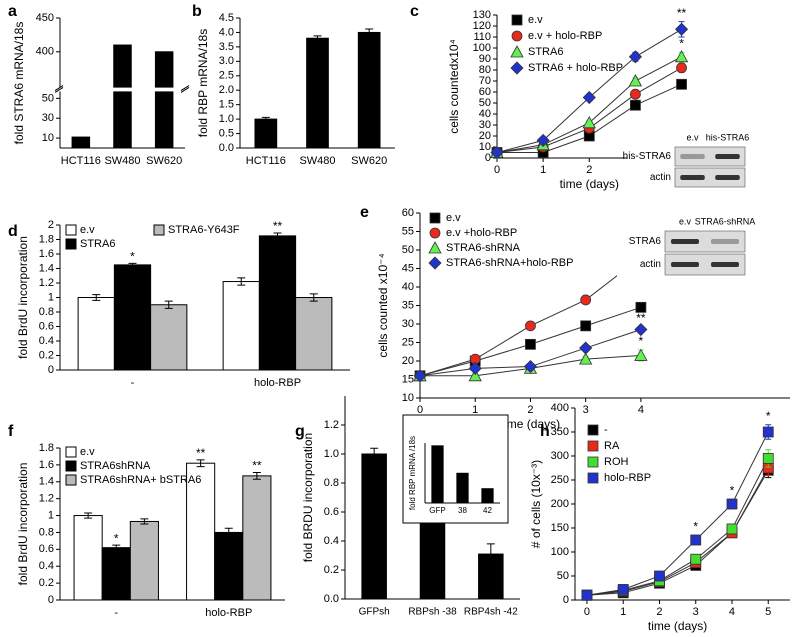 The image size is (800, 637). What do you see at coordinates (536, 504) in the screenshot?
I see `y-axis-label: # of cells (10x⁻³)` at bounding box center [536, 504].